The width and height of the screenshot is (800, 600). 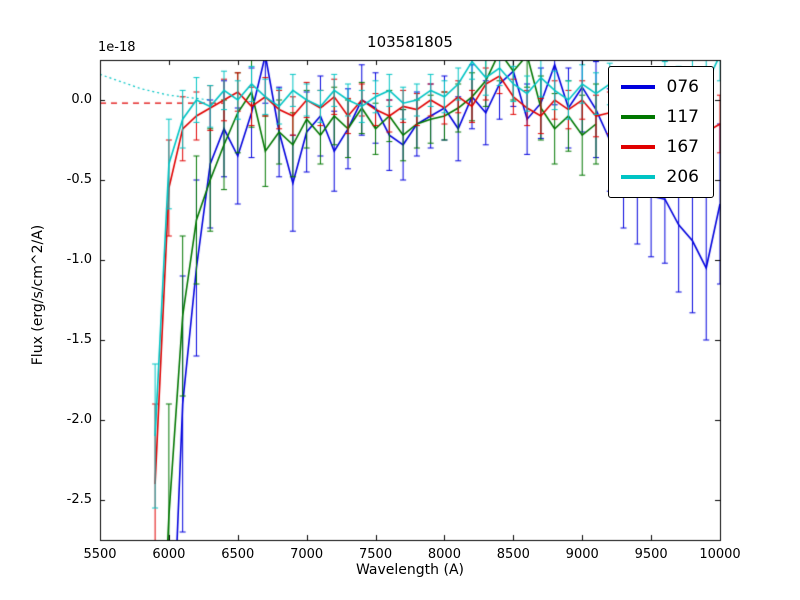 What do you see at coordinates (444, 554) in the screenshot?
I see `x-tick-label: 8000` at bounding box center [444, 554].